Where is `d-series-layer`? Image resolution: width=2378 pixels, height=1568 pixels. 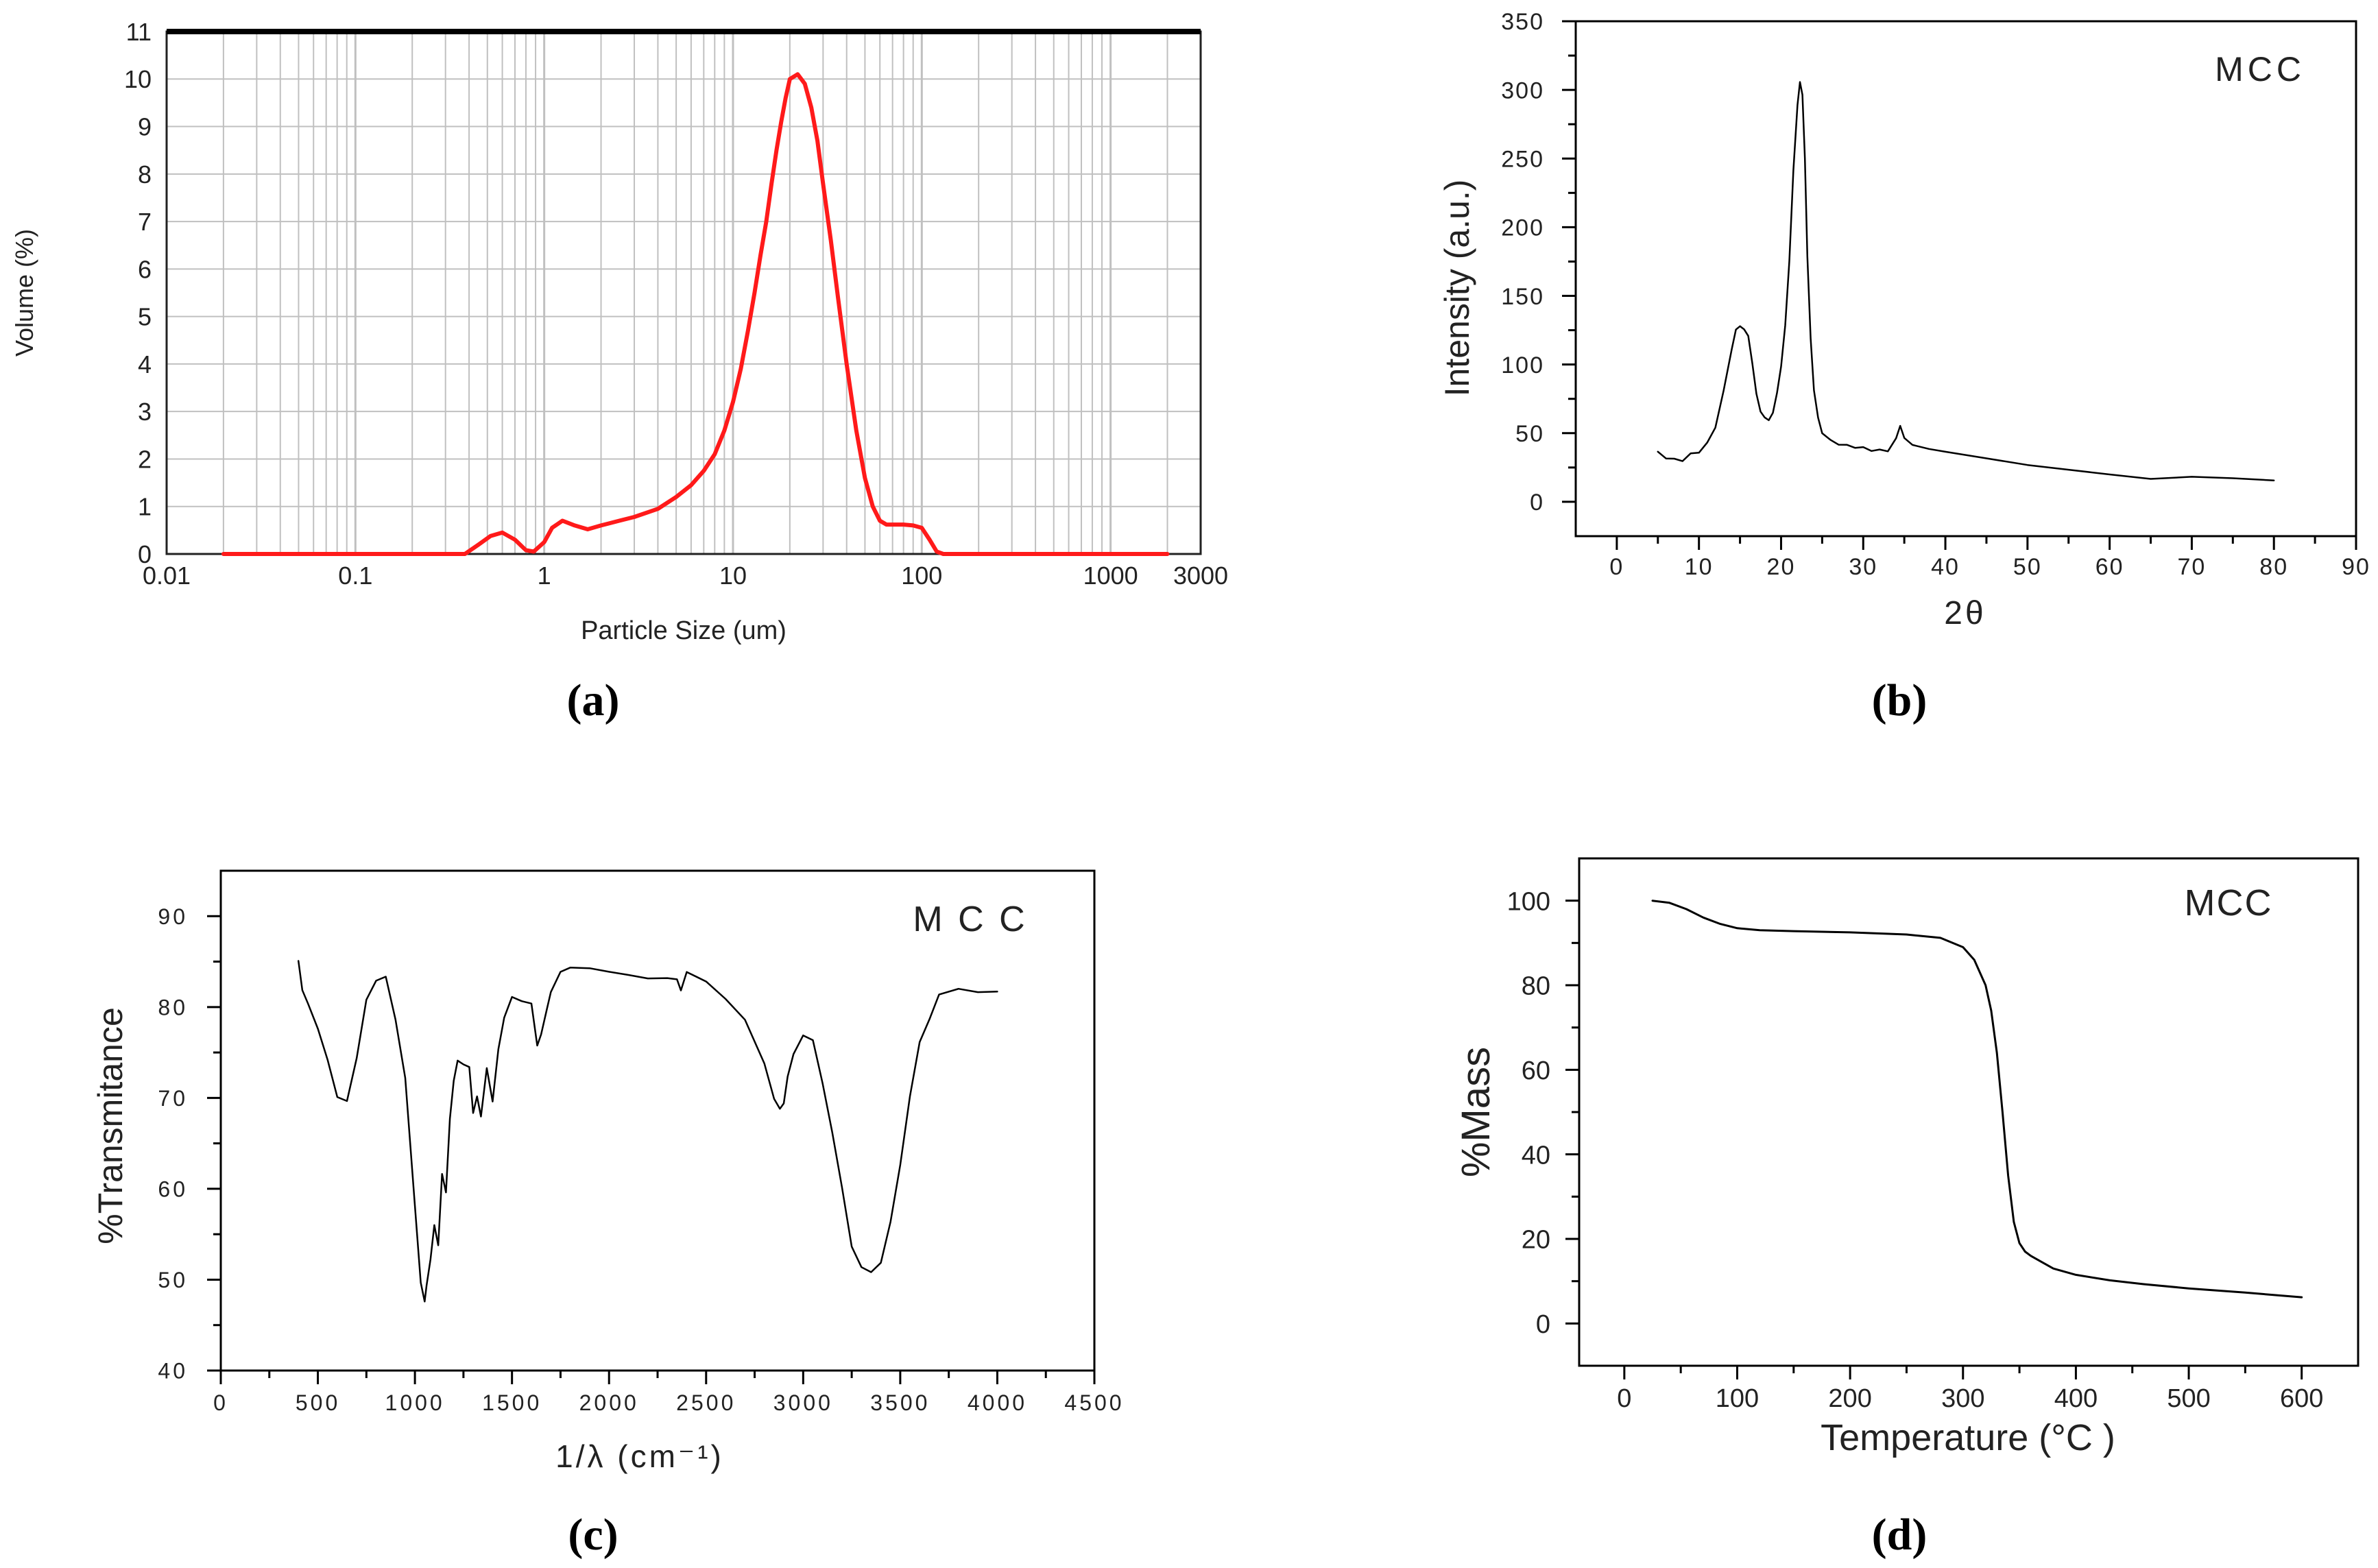 d-series-layer is located at coordinates (1977, 1100).